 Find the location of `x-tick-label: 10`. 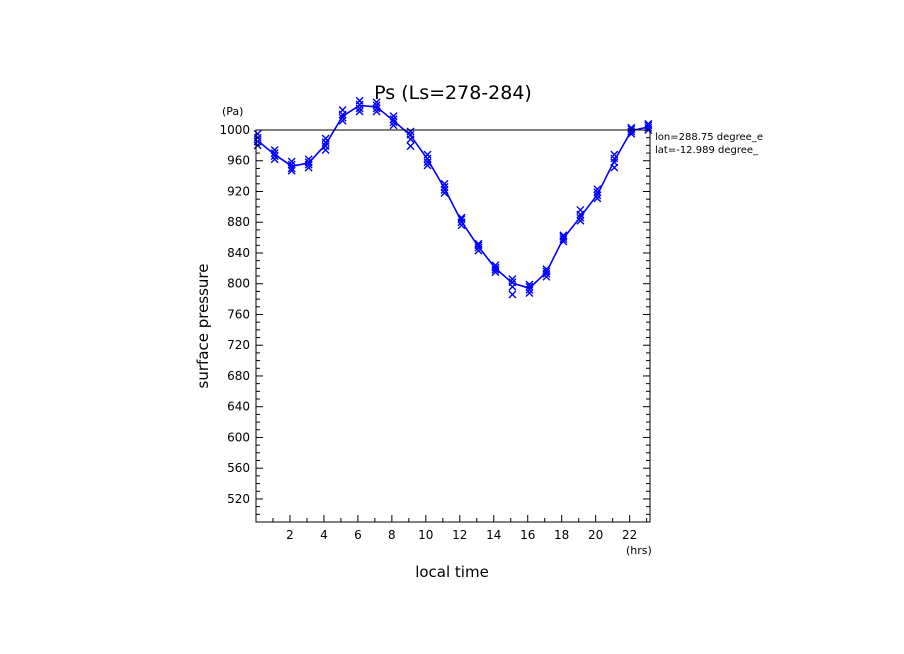

x-tick-label: 10 is located at coordinates (425, 535).